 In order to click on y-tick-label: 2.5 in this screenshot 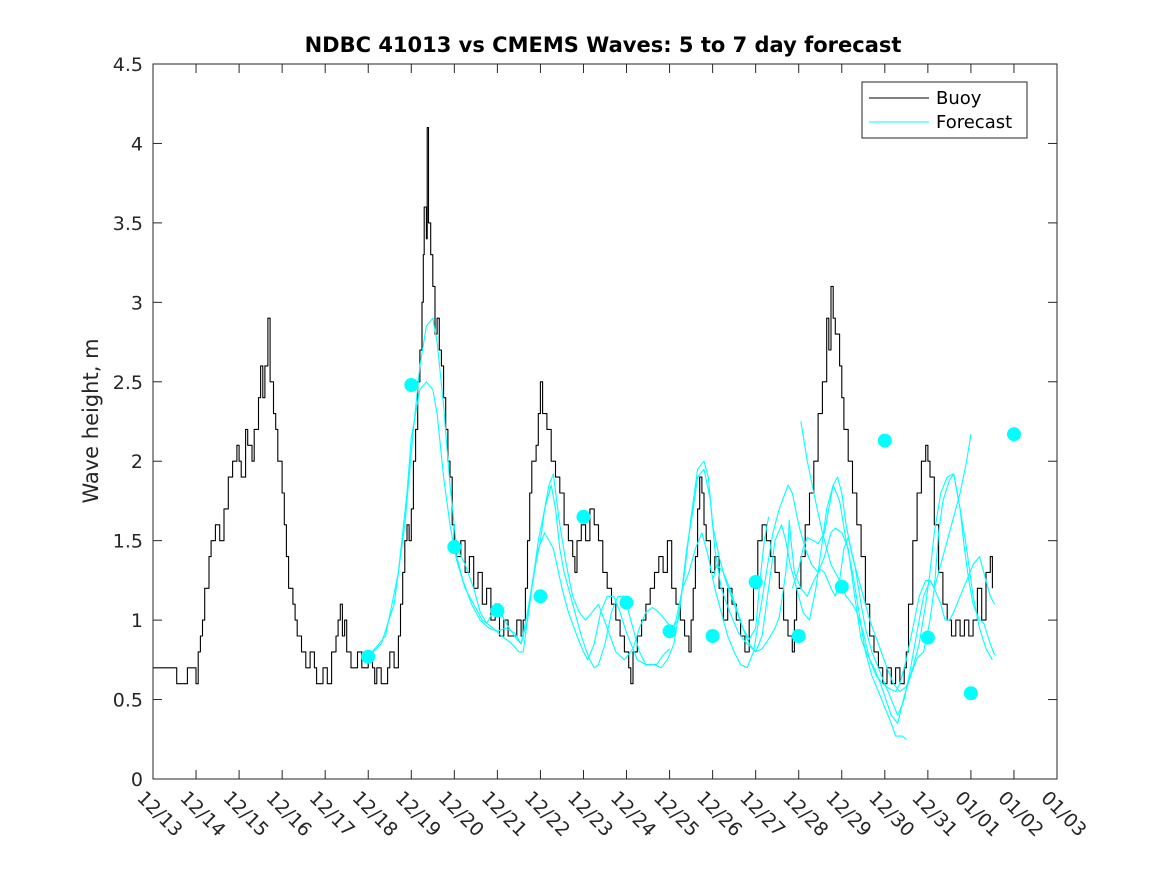, I will do `click(128, 383)`.